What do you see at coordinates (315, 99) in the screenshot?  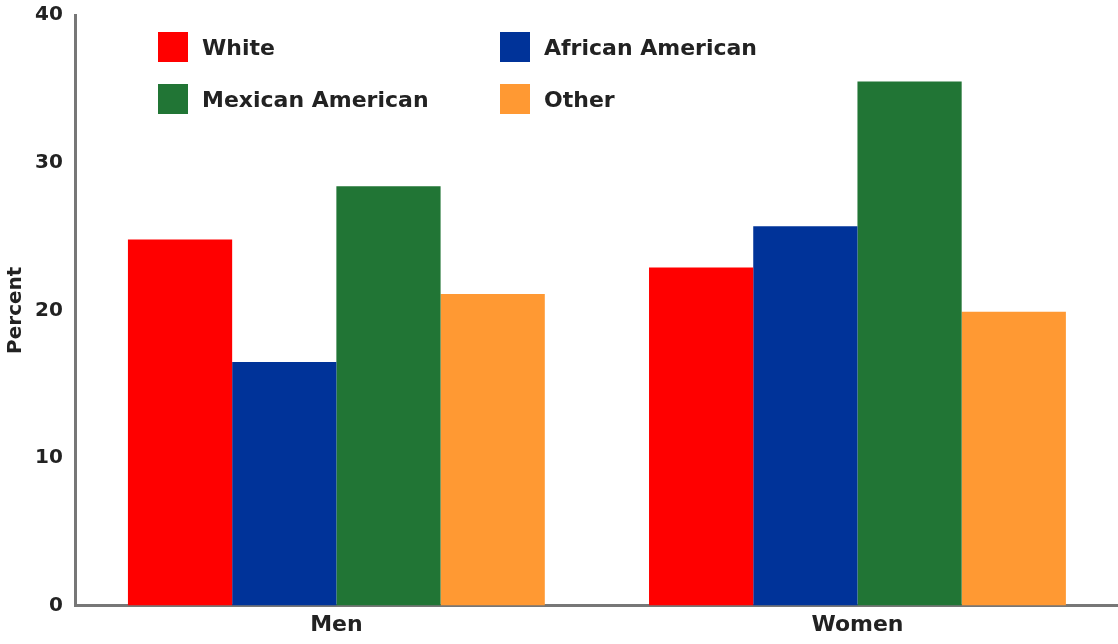 I see `legend-label: Mexican American` at bounding box center [315, 99].